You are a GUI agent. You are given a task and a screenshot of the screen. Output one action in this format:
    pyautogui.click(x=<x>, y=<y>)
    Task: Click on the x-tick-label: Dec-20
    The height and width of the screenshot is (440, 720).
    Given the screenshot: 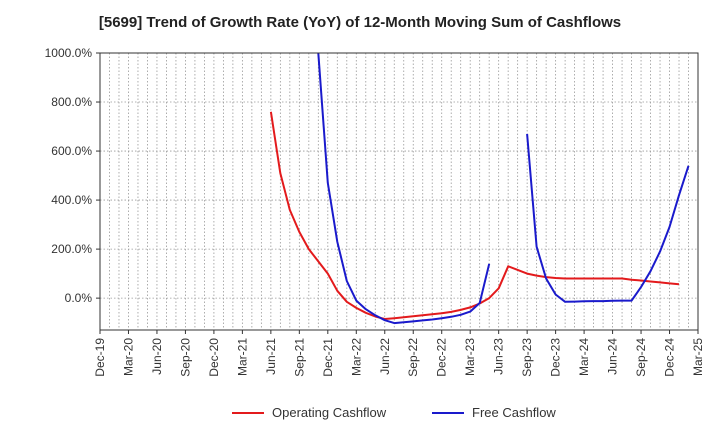 What is the action you would take?
    pyautogui.click(x=214, y=357)
    